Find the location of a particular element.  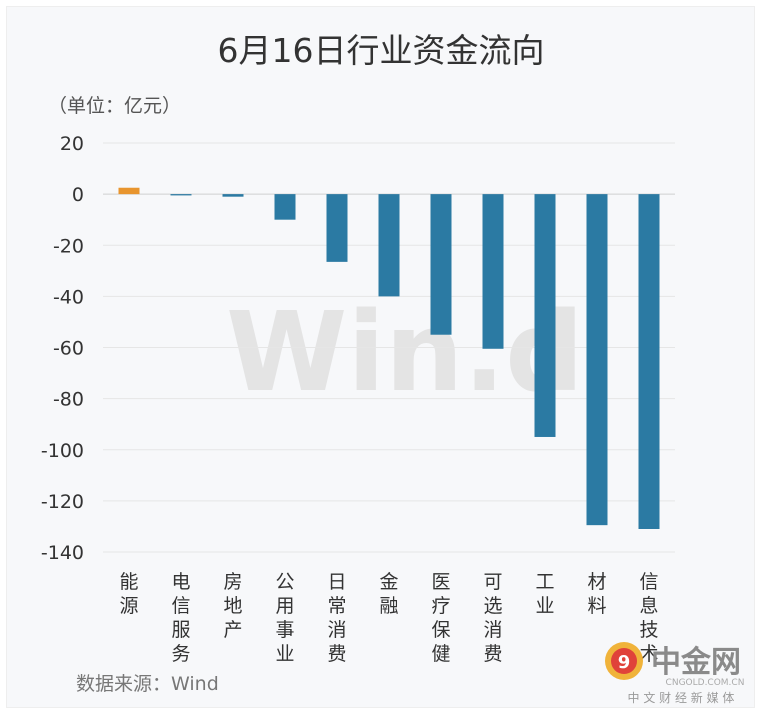

logo-site: CNGOLD.COM.CN is located at coordinates (705, 683).